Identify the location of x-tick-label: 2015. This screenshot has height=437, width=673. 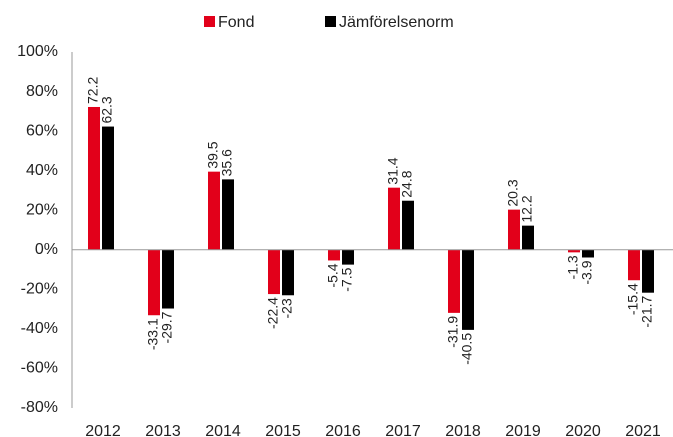
(283, 430).